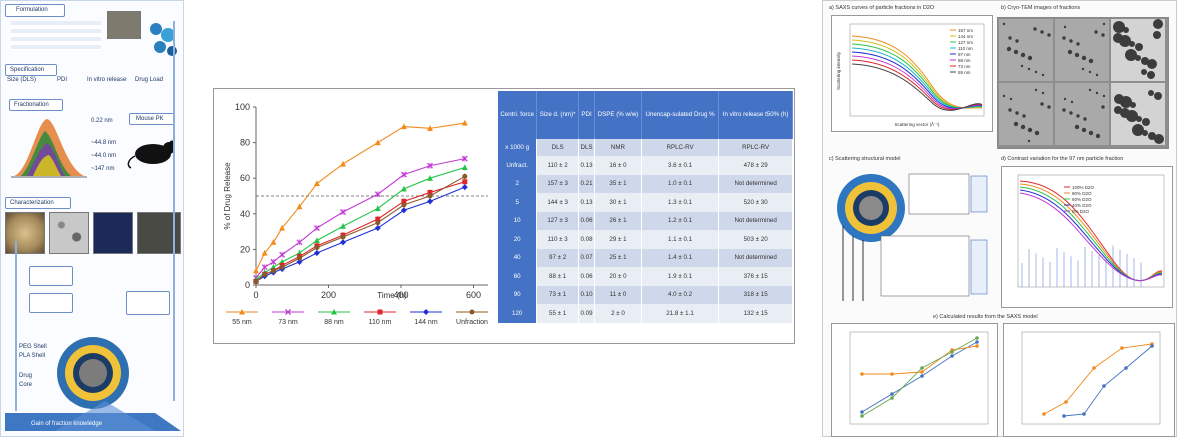 Image resolution: width=1177 pixels, height=439 pixels. I want to click on layer-label: Core, so click(26, 385).